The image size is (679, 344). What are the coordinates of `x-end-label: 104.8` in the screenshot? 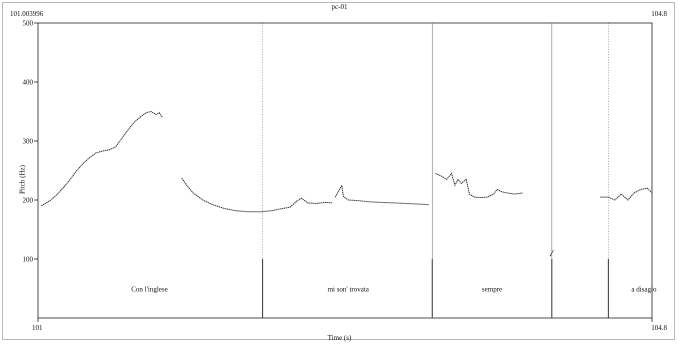 It's located at (659, 328).